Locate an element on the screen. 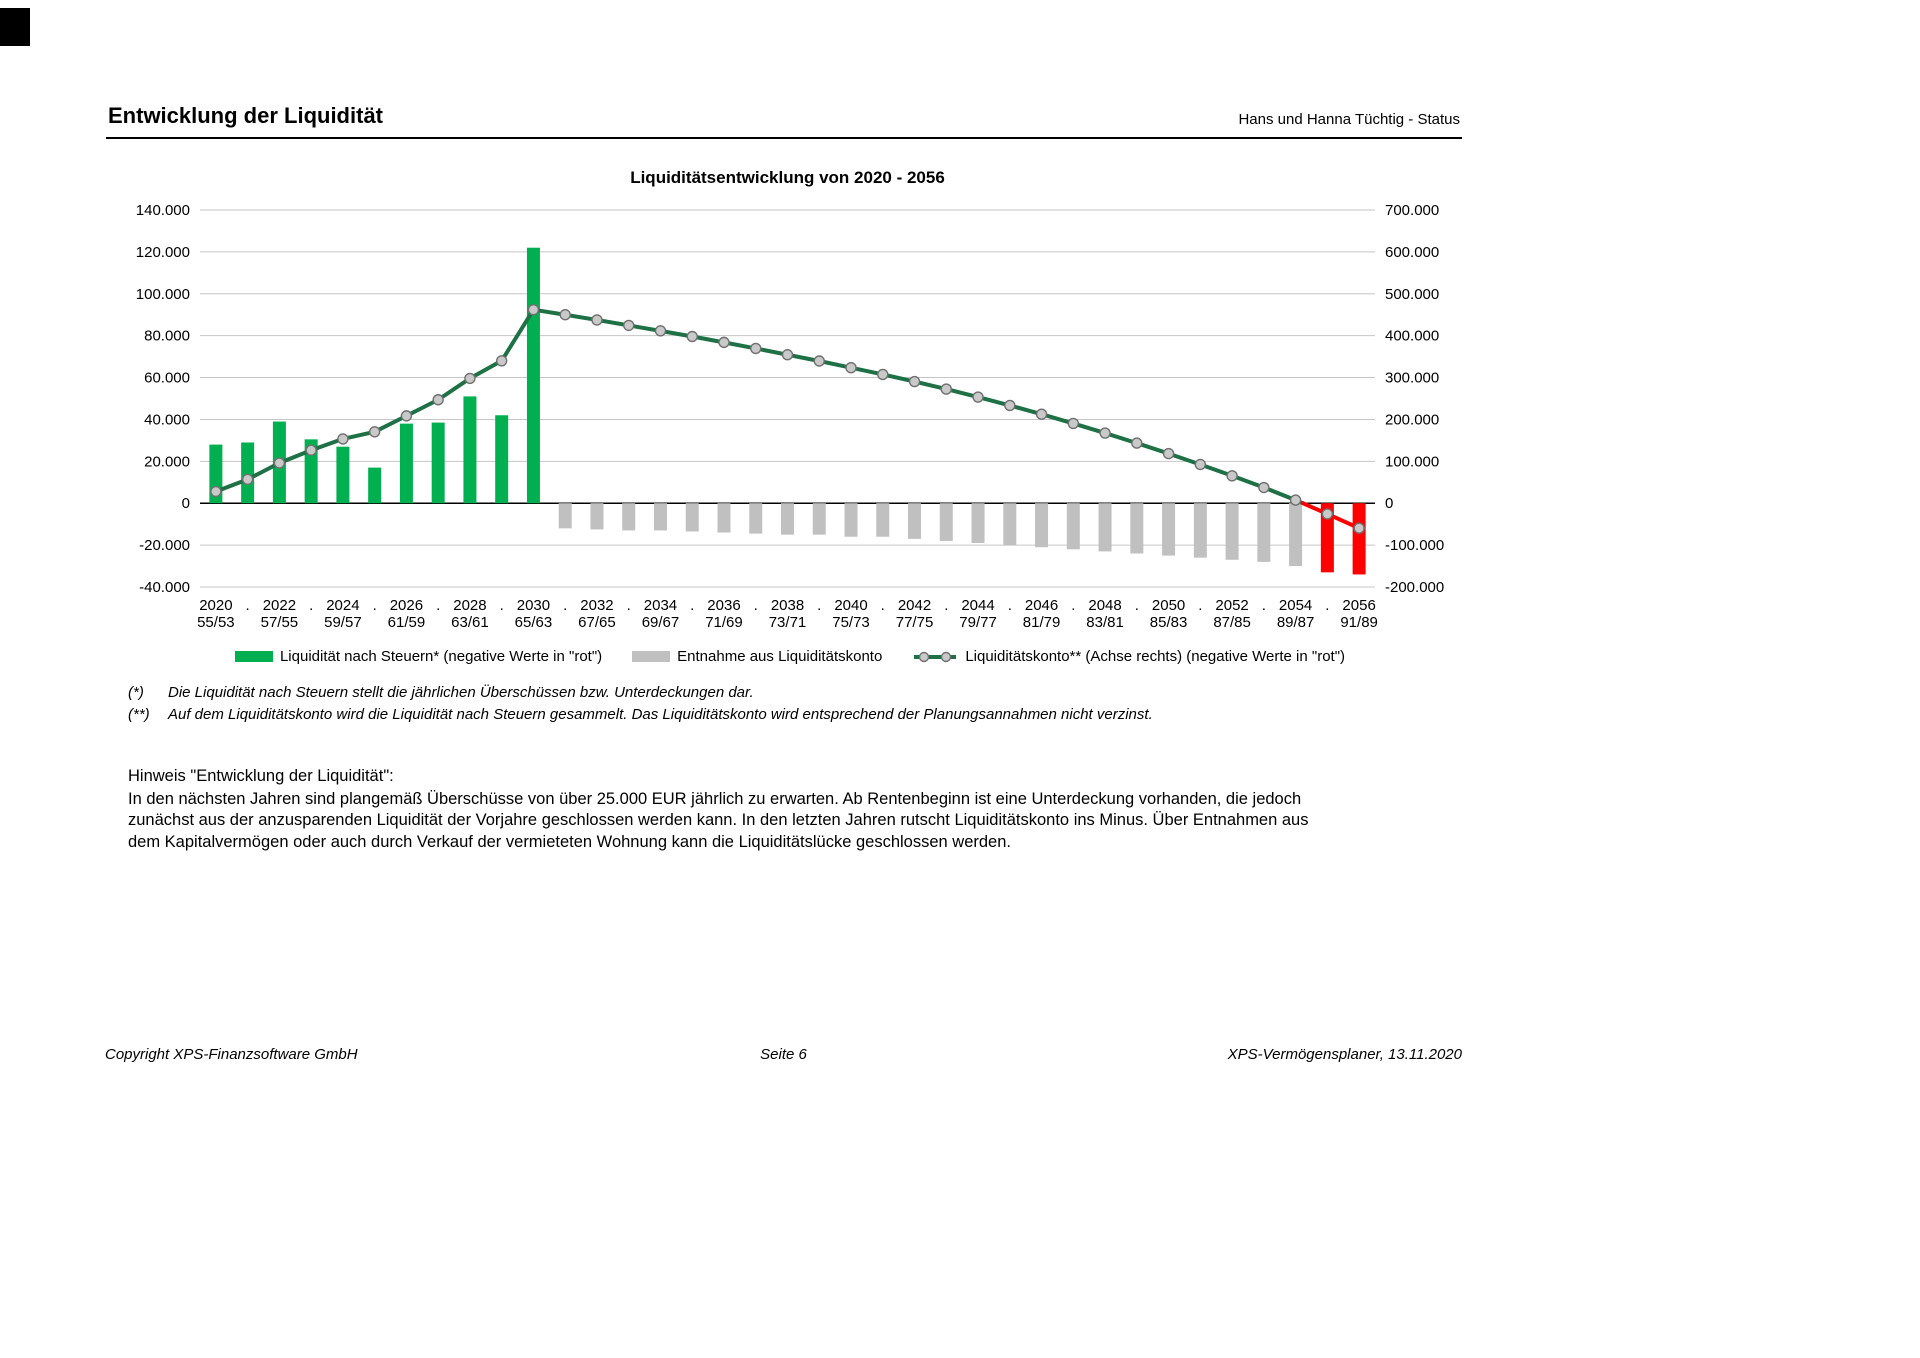 Image resolution: width=1920 pixels, height=1358 pixels. left-axis-label: -20.000 is located at coordinates (164, 545).